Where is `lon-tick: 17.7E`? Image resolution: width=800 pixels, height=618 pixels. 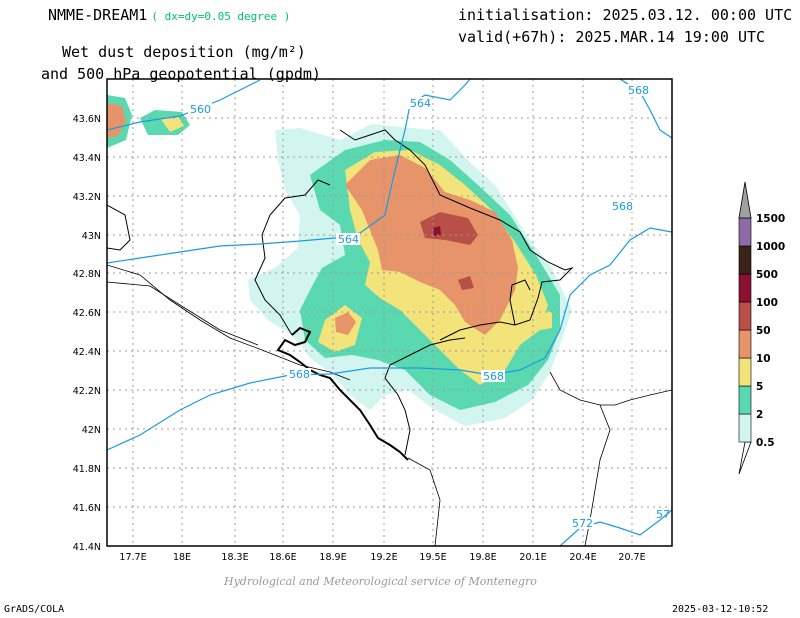 lon-tick: 17.7E is located at coordinates (132, 557).